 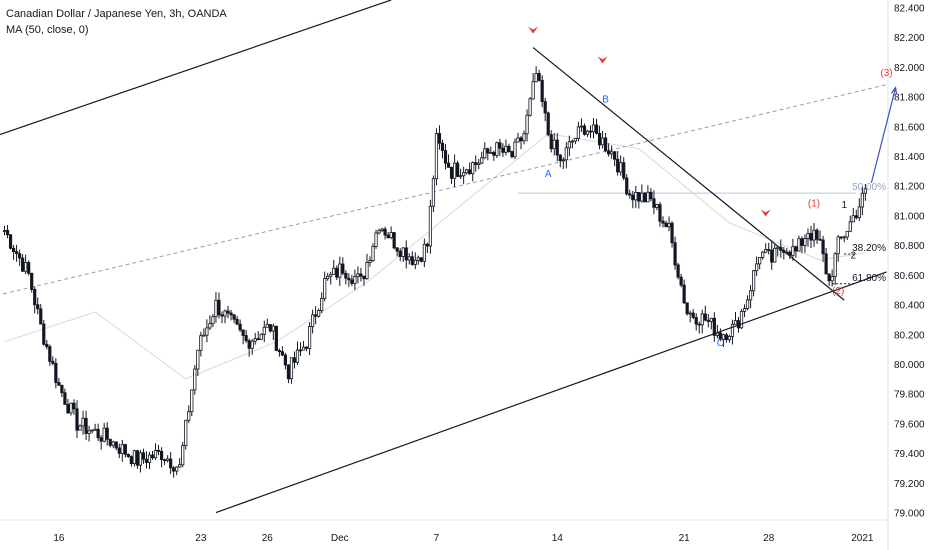 I want to click on wave-label: (3), so click(x=886, y=73).